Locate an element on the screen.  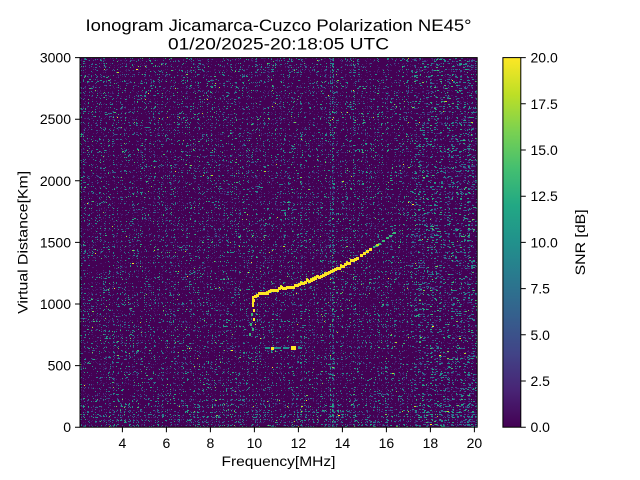
svg-text: 14 is located at coordinates (343, 443).